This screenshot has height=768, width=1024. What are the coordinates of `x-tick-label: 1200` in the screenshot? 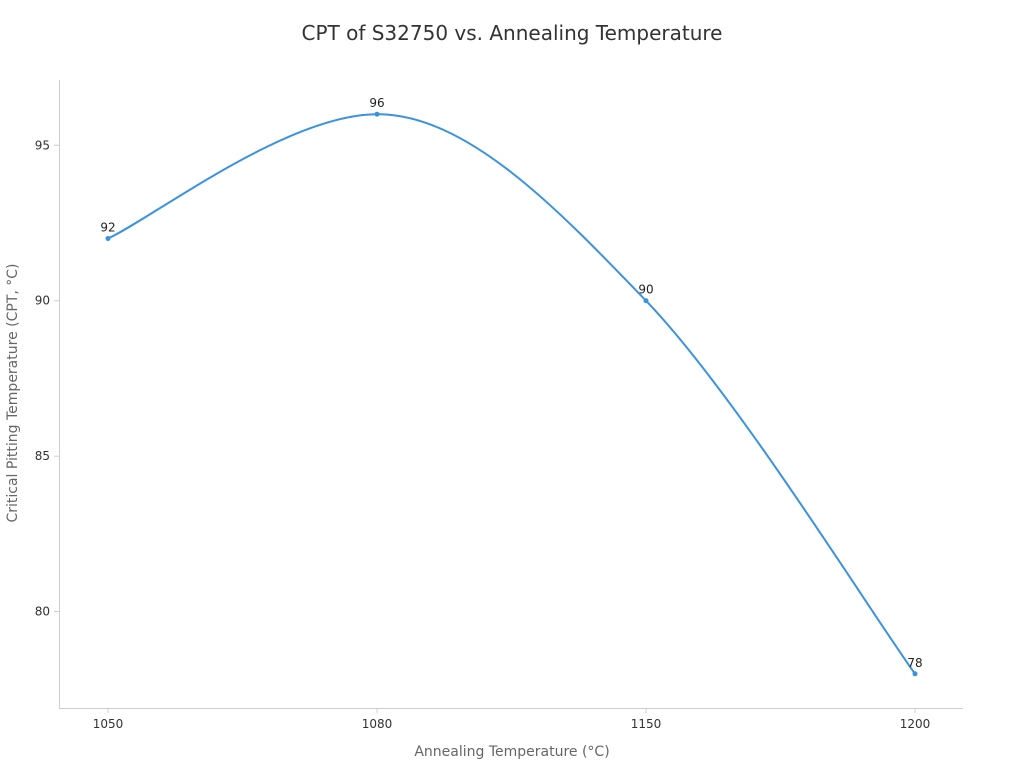 It's located at (915, 724).